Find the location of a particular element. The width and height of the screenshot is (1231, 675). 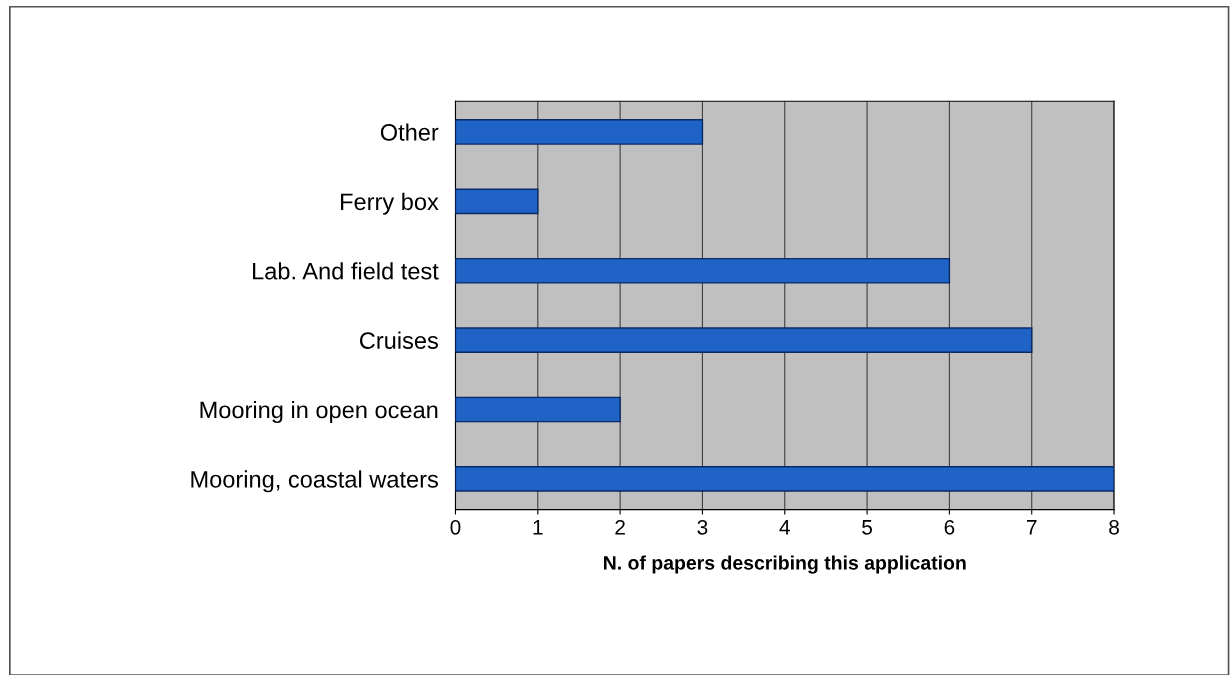

x-tick-label: 5 is located at coordinates (867, 527).